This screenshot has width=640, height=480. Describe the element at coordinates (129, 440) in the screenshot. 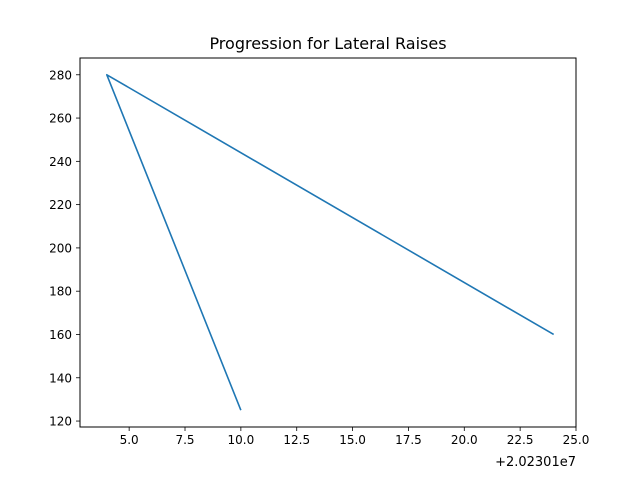

I see `x-tick-label: 5.0` at that location.